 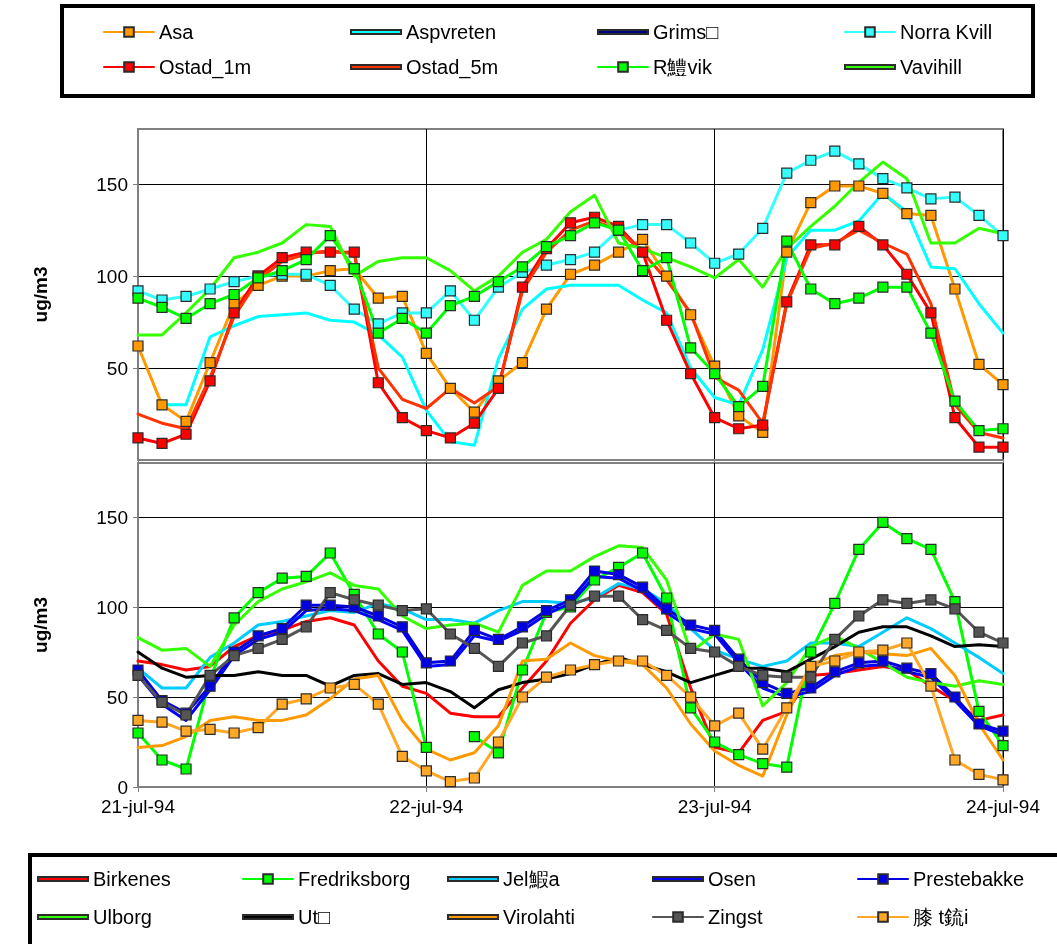 What do you see at coordinates (732, 879) in the screenshot?
I see `legend-label: Osen` at bounding box center [732, 879].